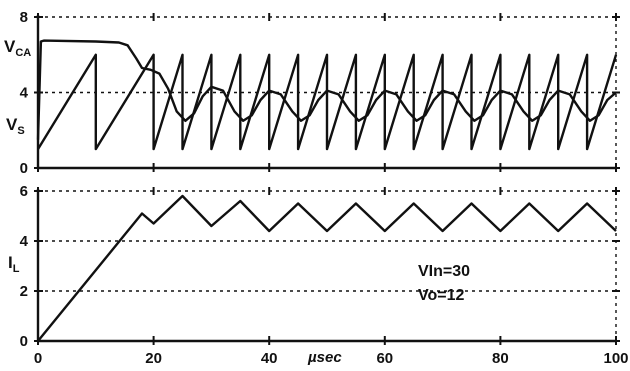  What do you see at coordinates (14, 264) in the screenshot?
I see `label-il: IL` at bounding box center [14, 264].